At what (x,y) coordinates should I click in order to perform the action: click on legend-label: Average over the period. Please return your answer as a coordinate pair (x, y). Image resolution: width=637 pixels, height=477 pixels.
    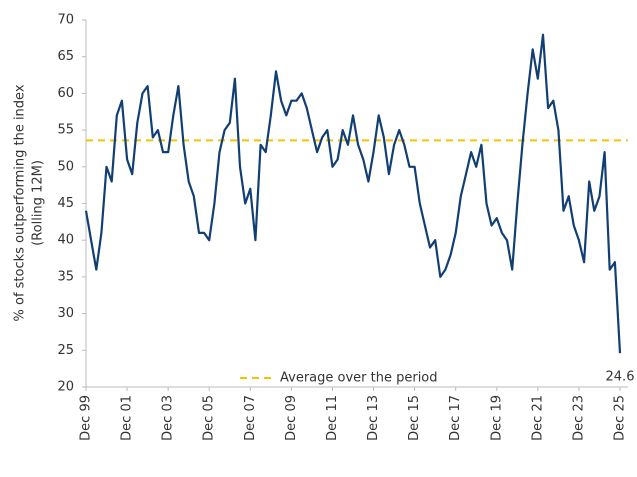
    Looking at the image, I should click on (359, 378).